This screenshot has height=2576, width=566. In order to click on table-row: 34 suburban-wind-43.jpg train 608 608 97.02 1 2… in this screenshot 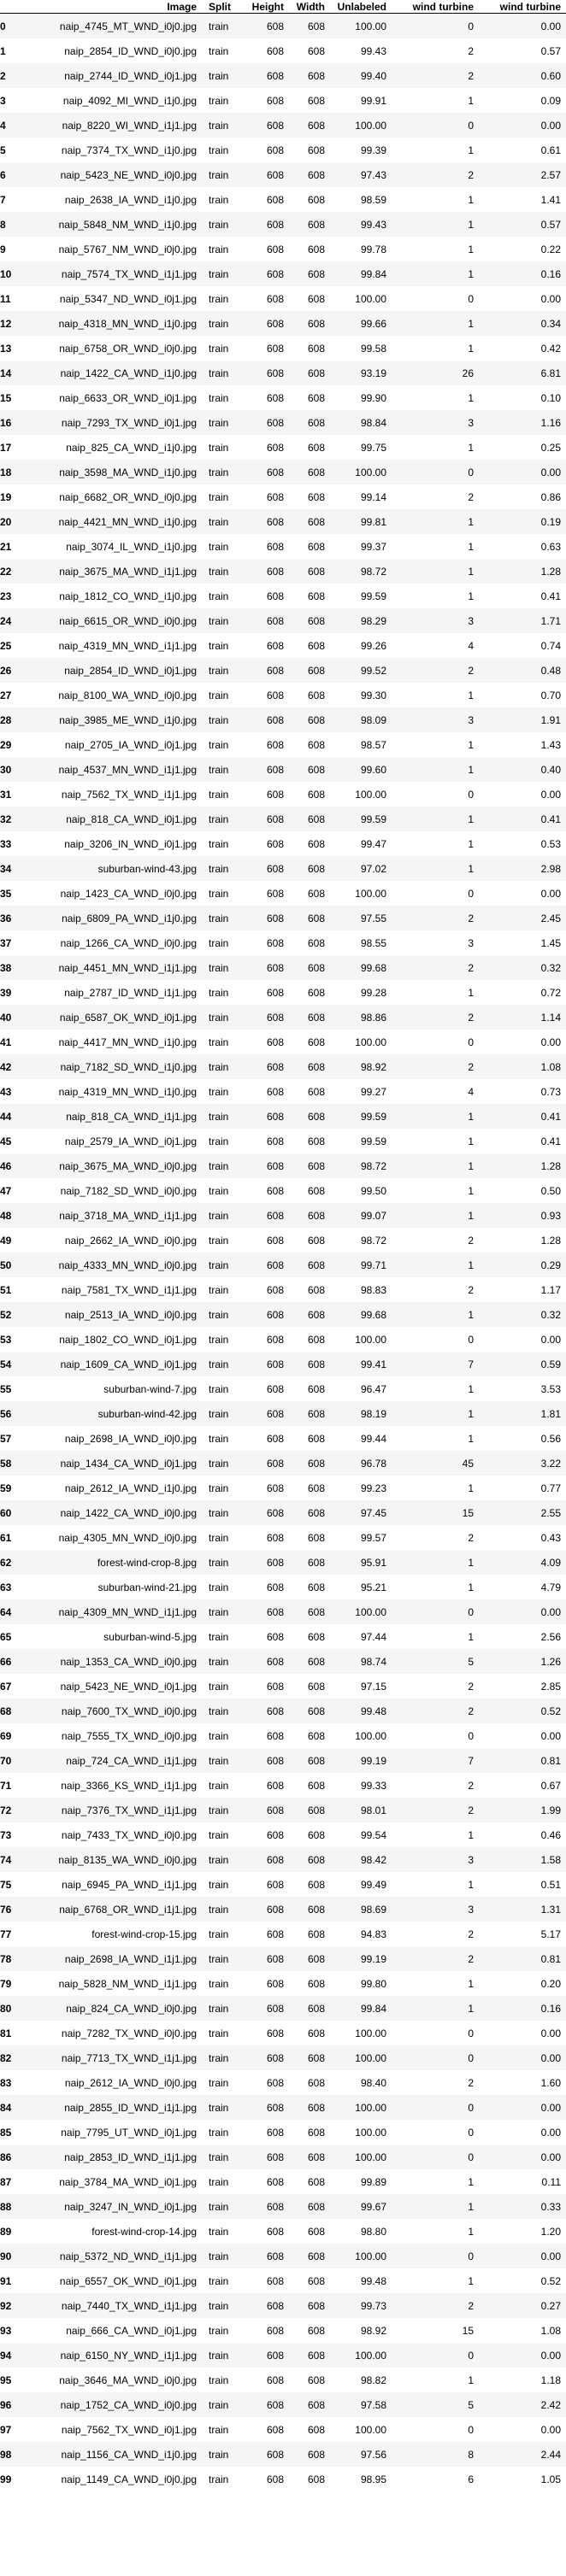, I will do `click(283, 868)`.